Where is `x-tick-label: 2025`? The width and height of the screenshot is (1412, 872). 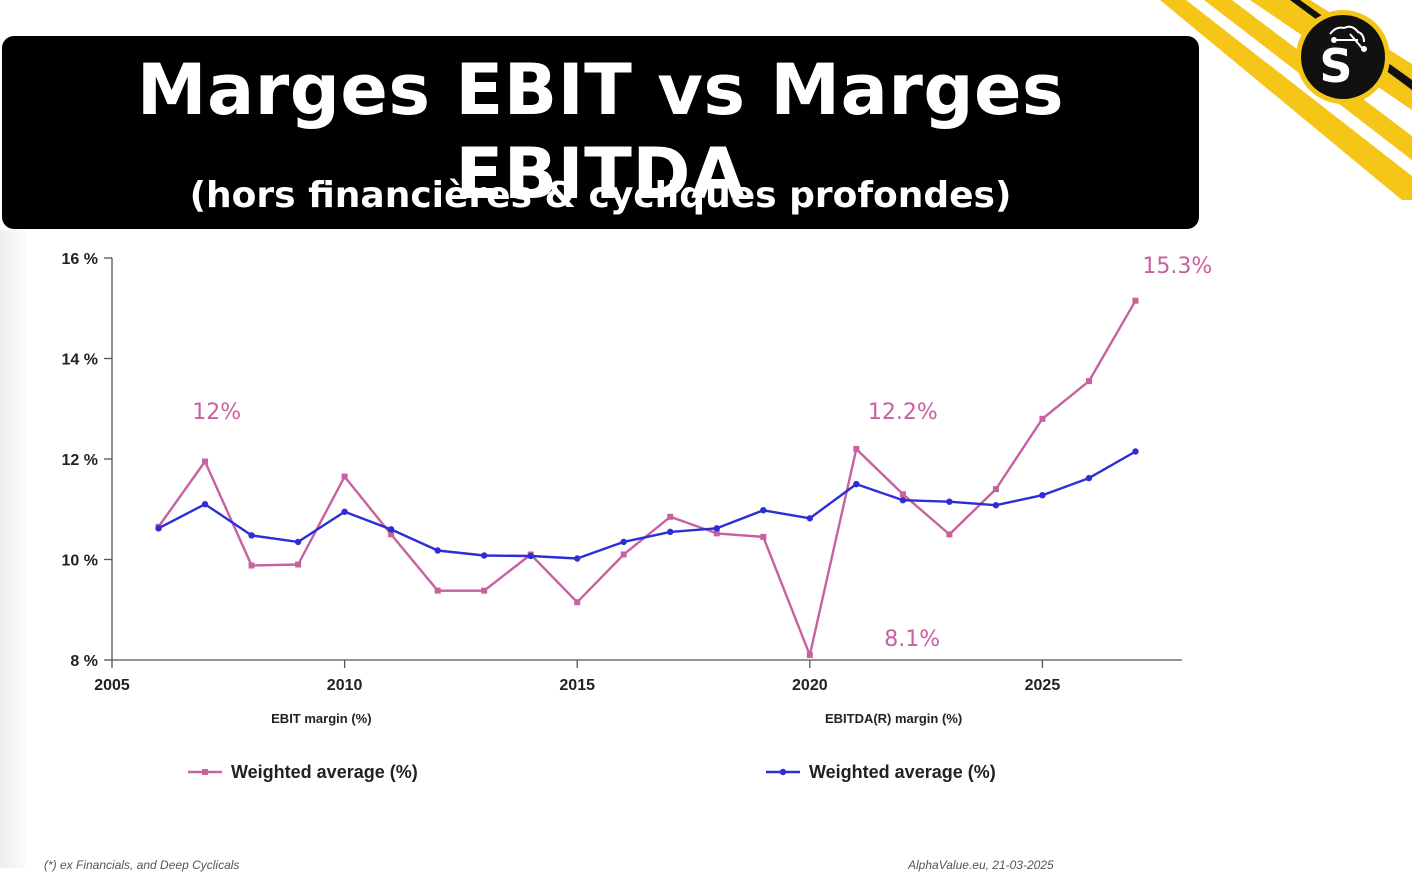 x-tick-label: 2025 is located at coordinates (1043, 685).